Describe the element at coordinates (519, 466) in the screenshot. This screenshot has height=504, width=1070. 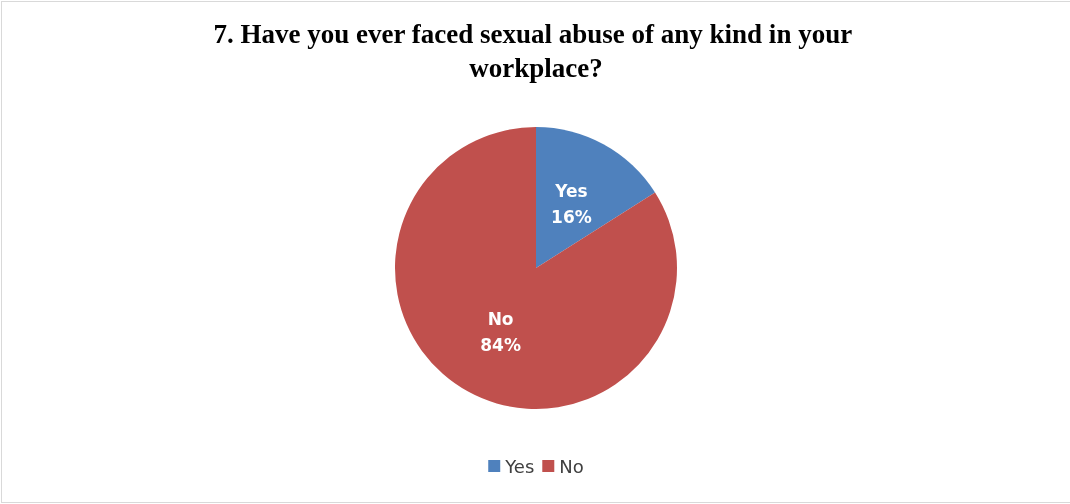
I see `legend-label: Yes` at that location.